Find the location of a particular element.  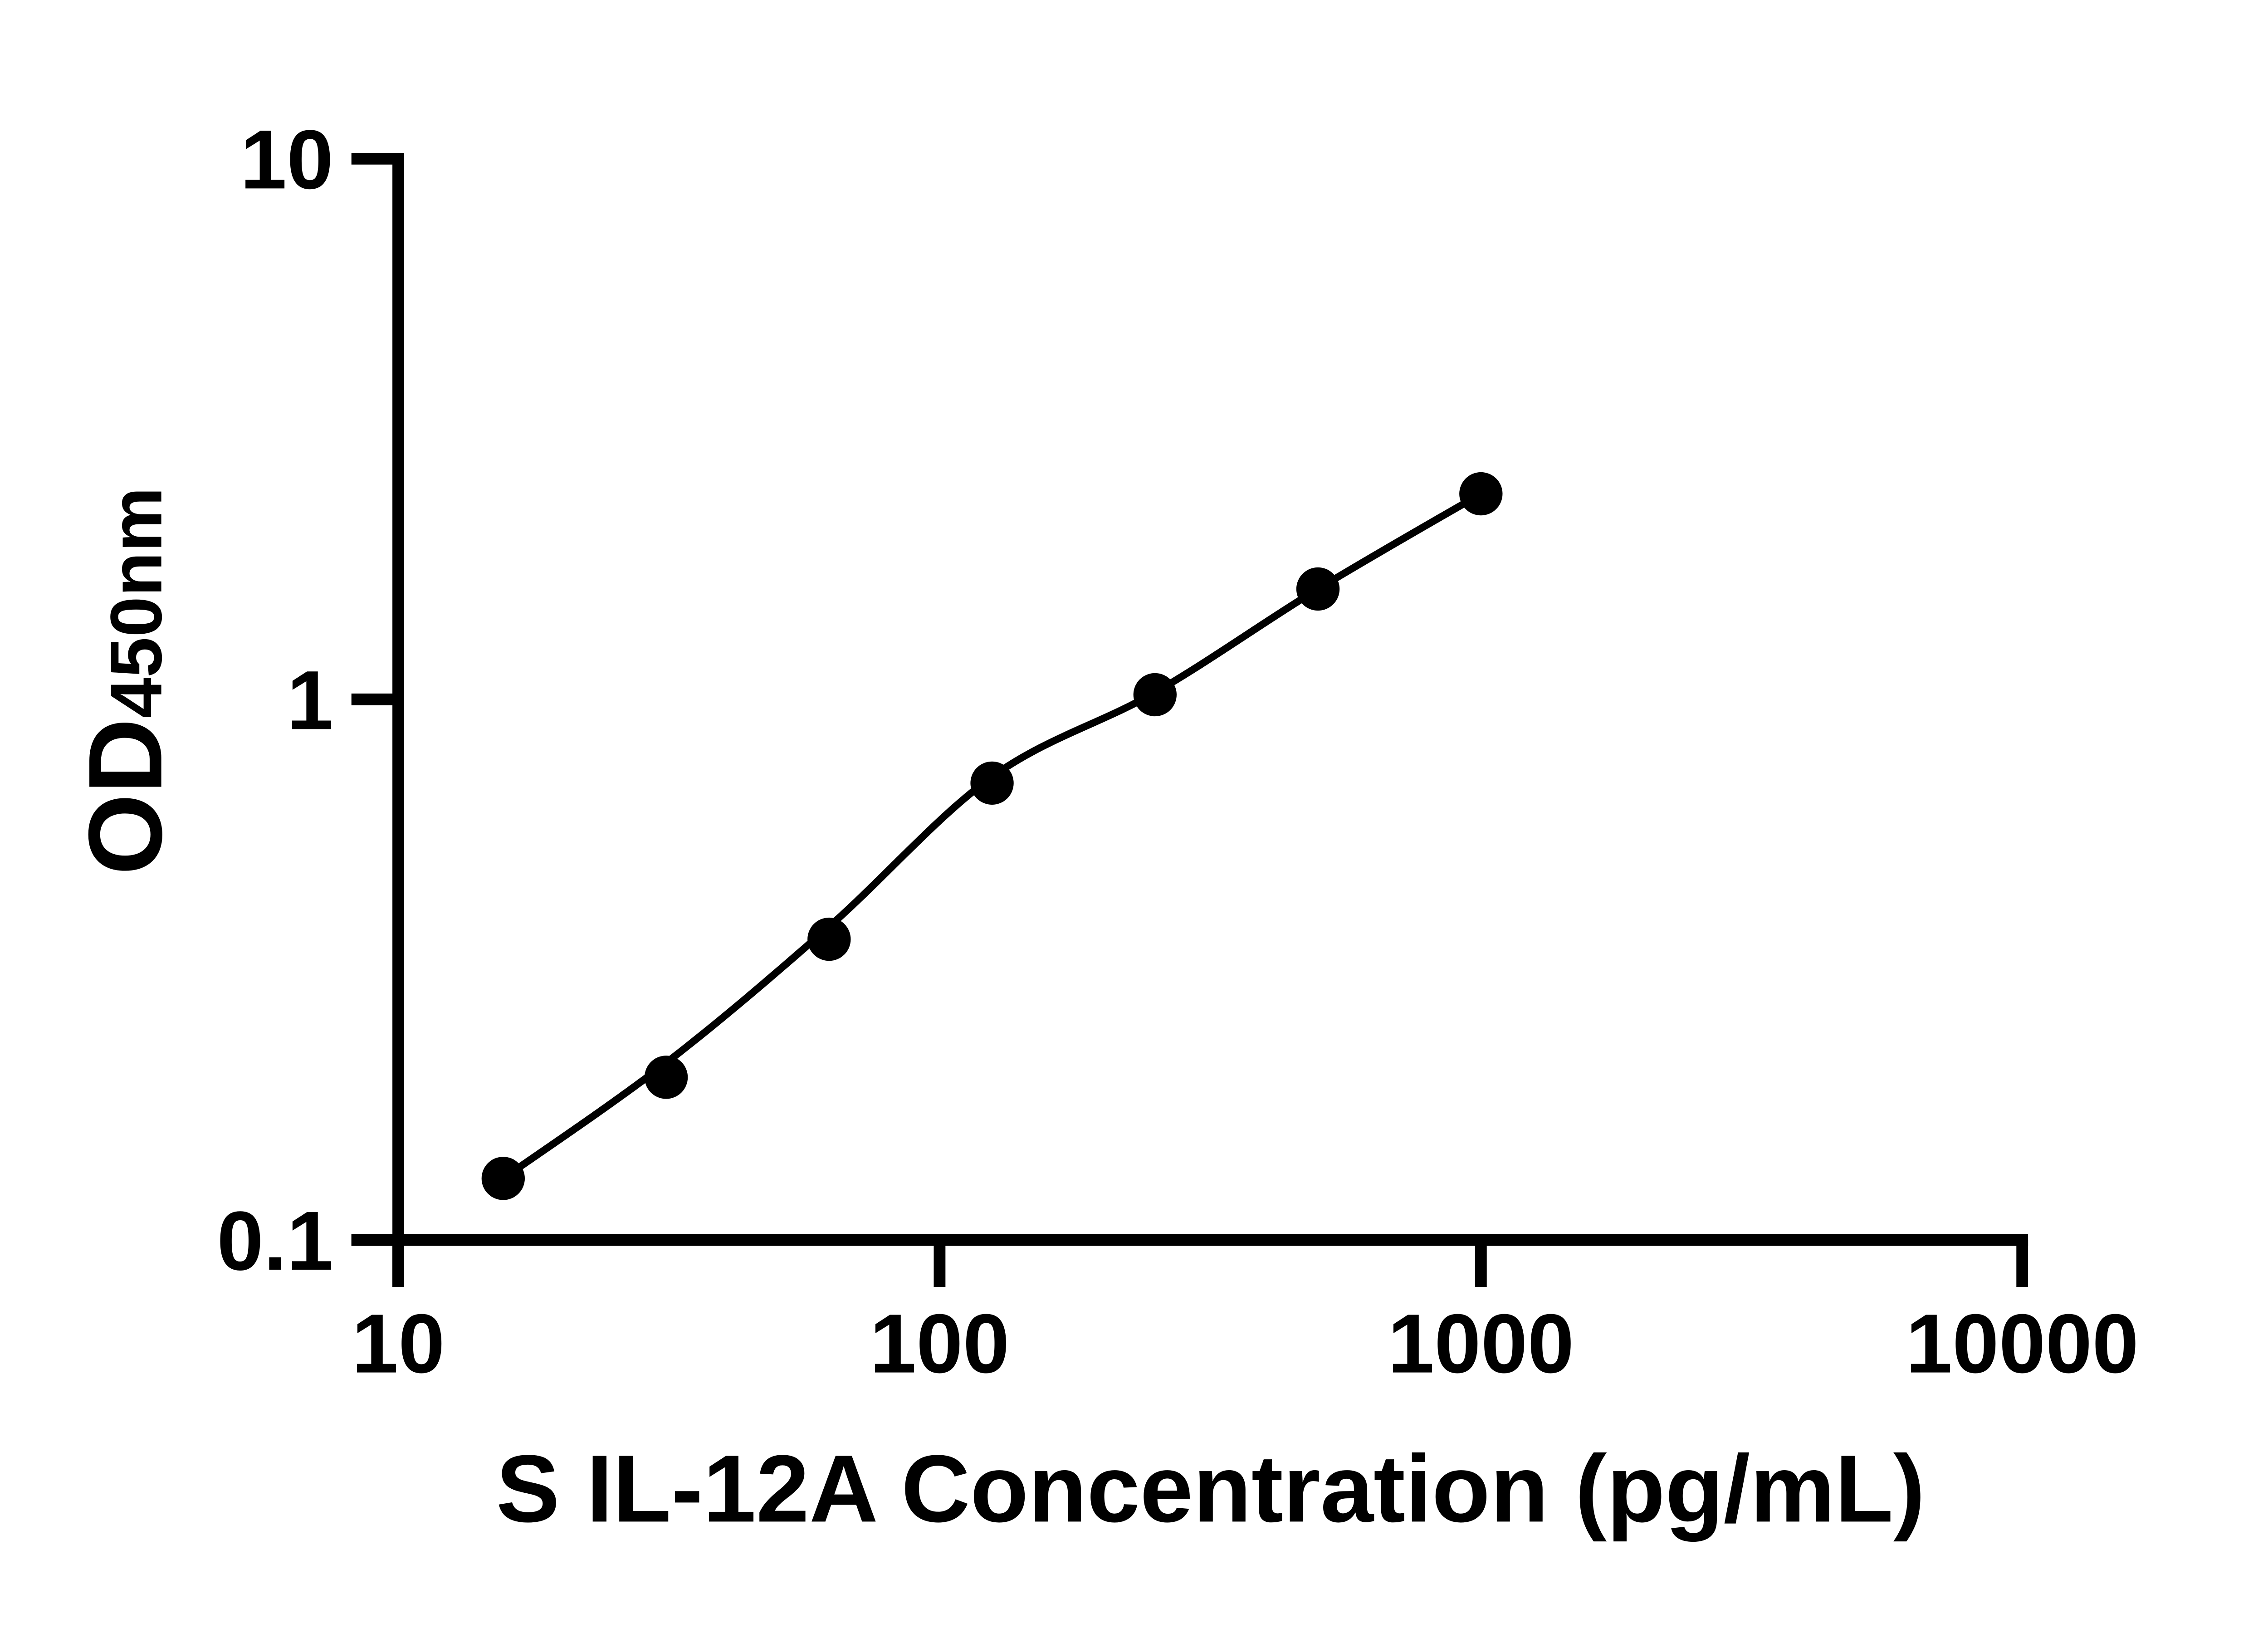

y-axis-title-main: OD is located at coordinates (126, 796).